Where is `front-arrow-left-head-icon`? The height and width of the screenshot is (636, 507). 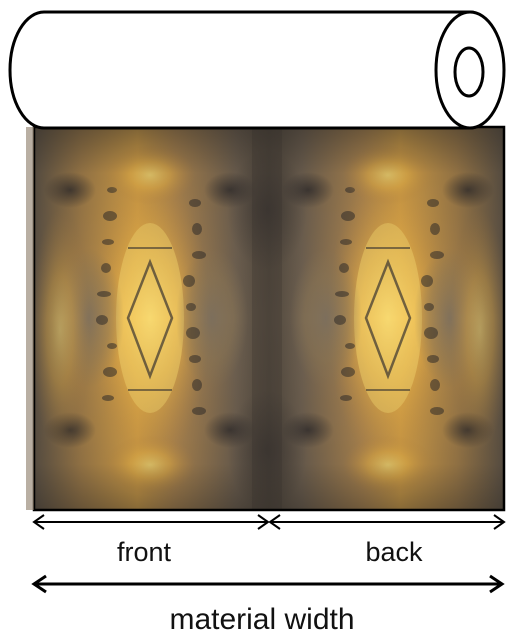
front-arrow-left-head-icon is located at coordinates (38, 522).